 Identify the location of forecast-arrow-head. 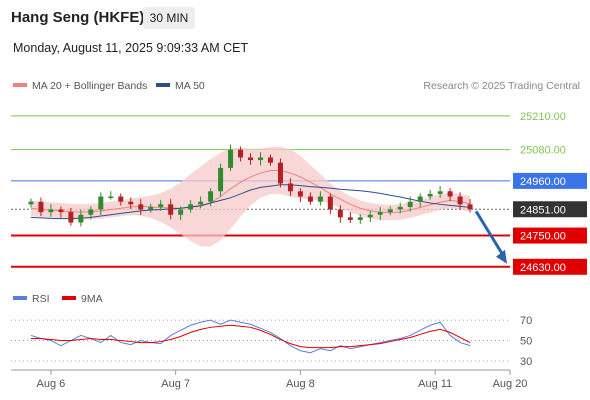
(501, 256).